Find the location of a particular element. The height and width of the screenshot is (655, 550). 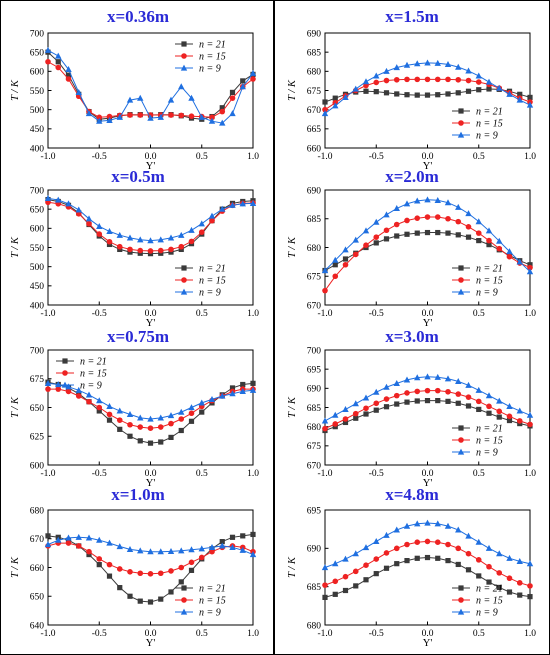

legend: n = 21n = 15n = 9 is located at coordinates (200, 601).